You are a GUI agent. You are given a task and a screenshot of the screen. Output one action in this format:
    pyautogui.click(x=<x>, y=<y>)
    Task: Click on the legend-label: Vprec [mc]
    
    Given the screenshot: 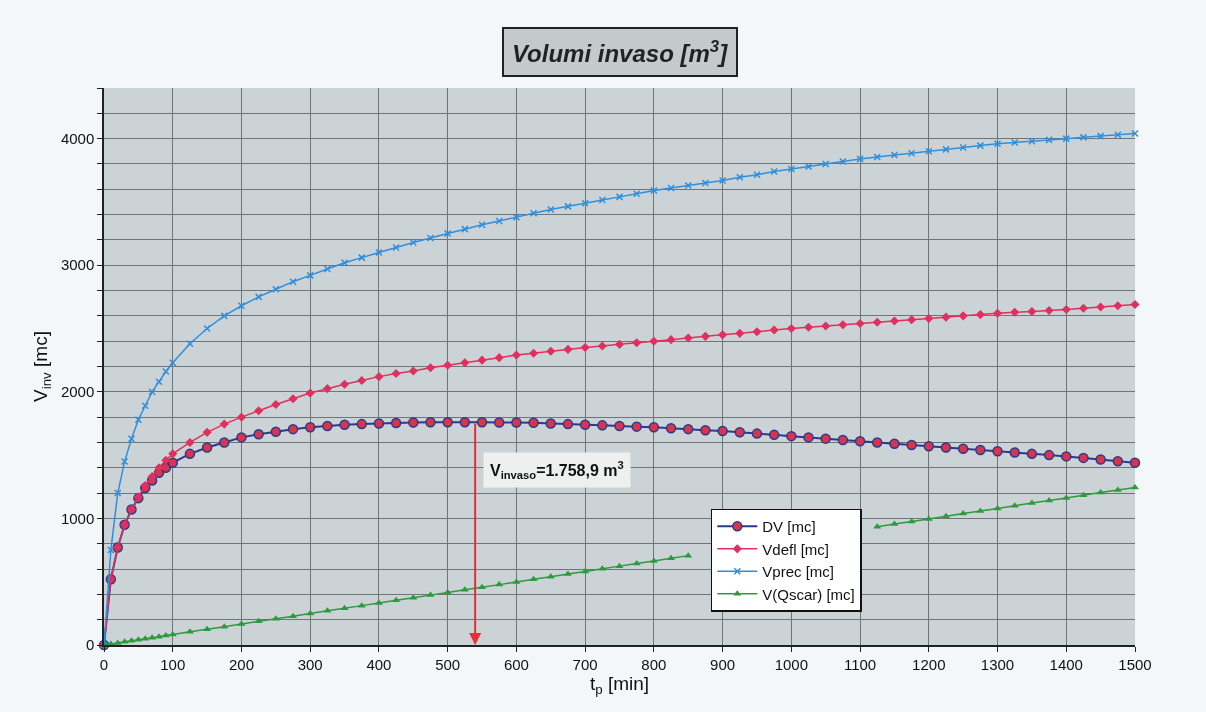 What is the action you would take?
    pyautogui.click(x=798, y=572)
    